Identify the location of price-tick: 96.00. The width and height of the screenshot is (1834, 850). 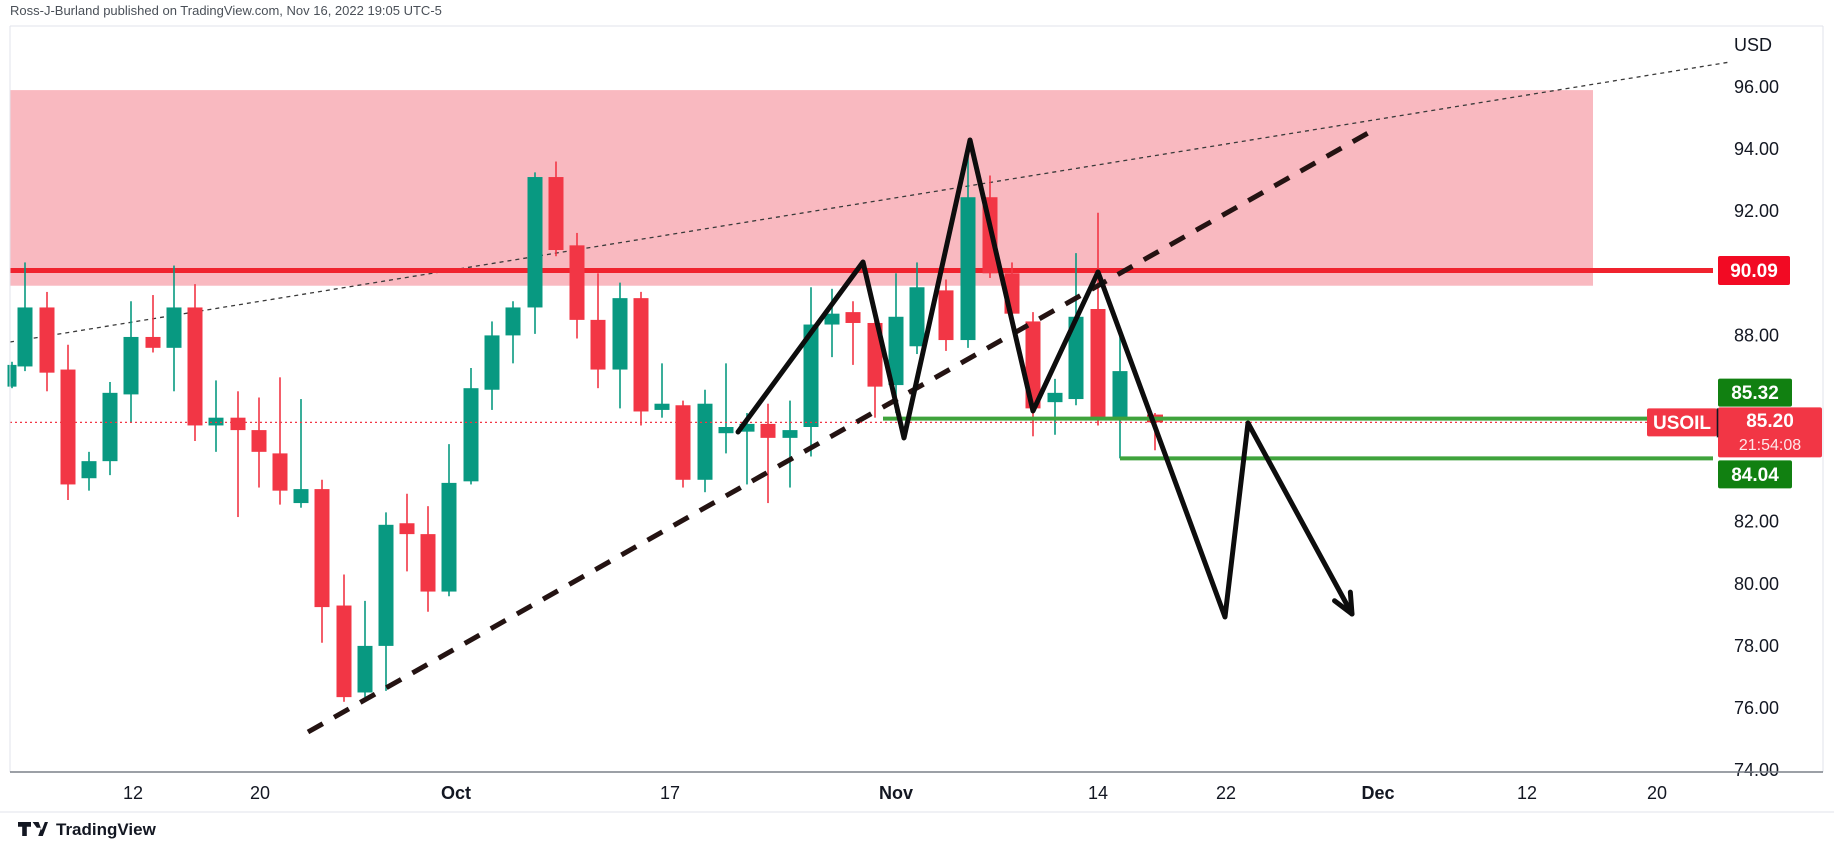
(1756, 87).